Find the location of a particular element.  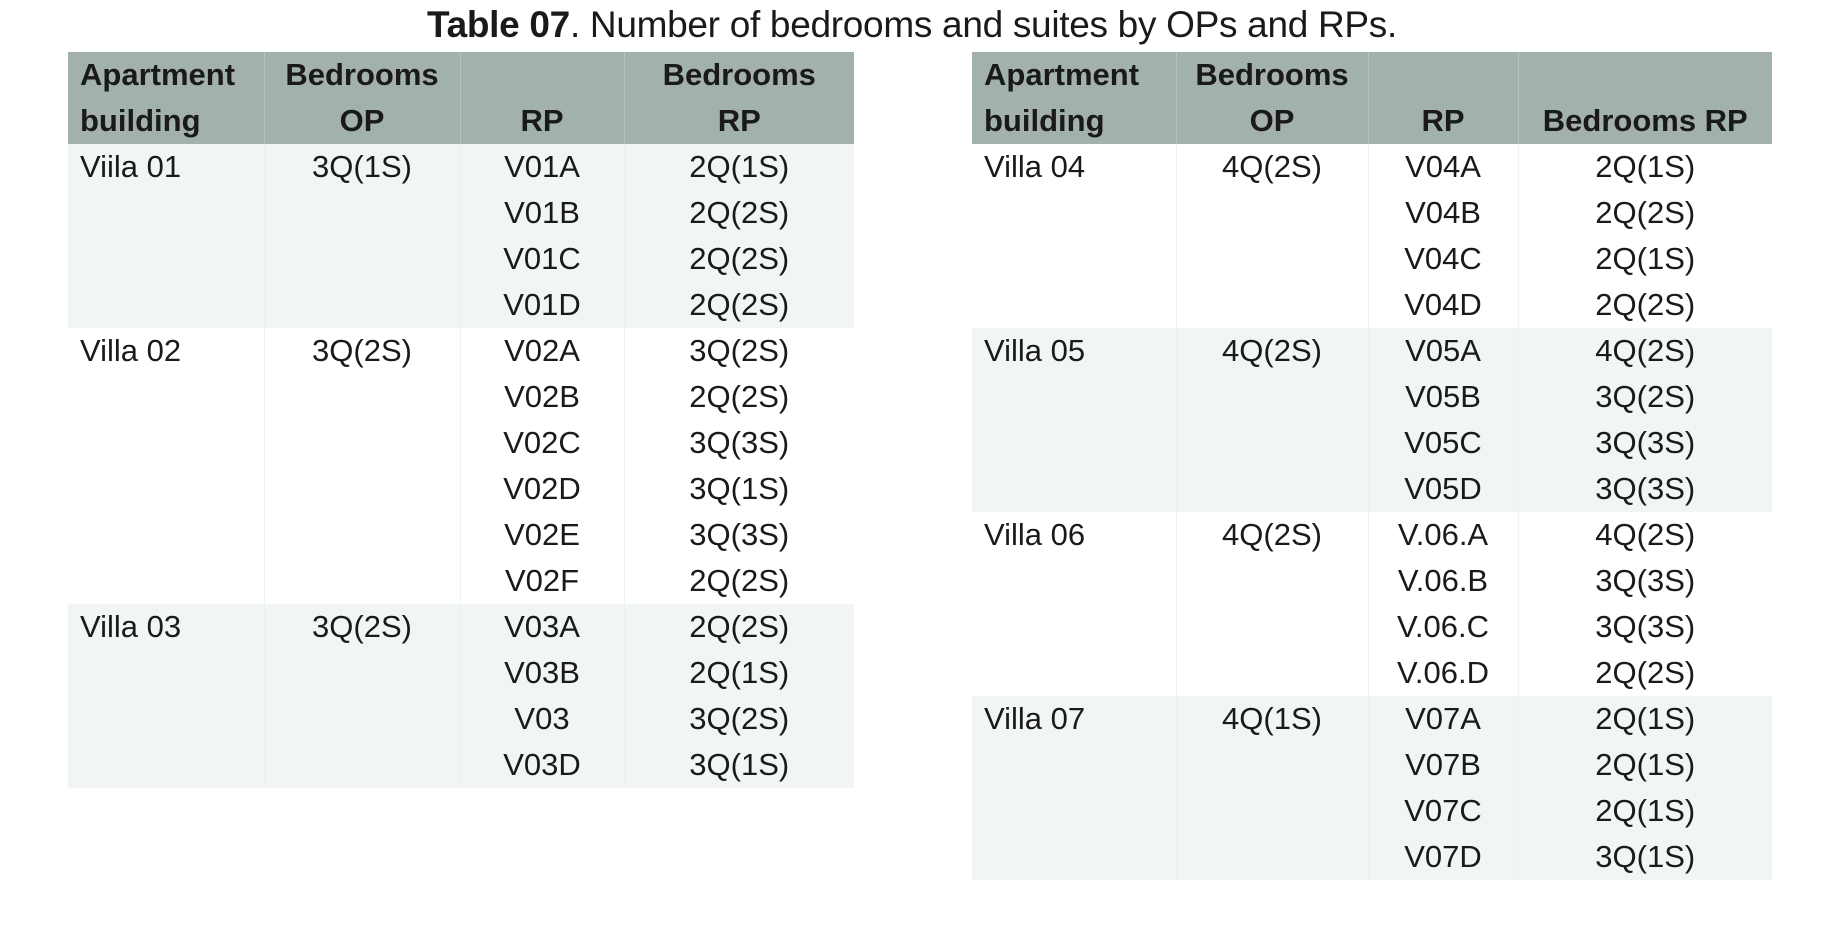

table-row: Villa 06 4Q(2S) V.06.A 4Q(2S) is located at coordinates (1372, 535).